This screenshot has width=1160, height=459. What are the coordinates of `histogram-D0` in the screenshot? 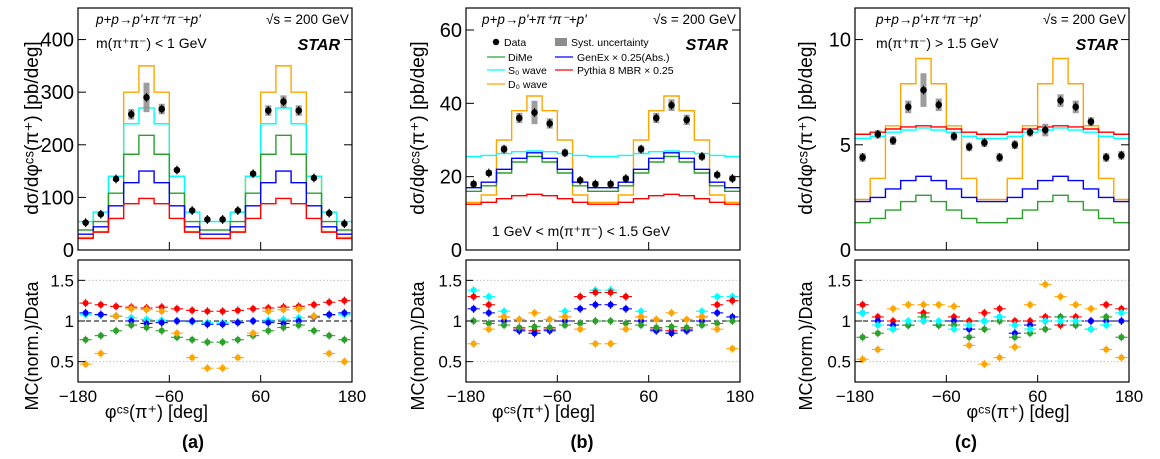 It's located at (215, 152).